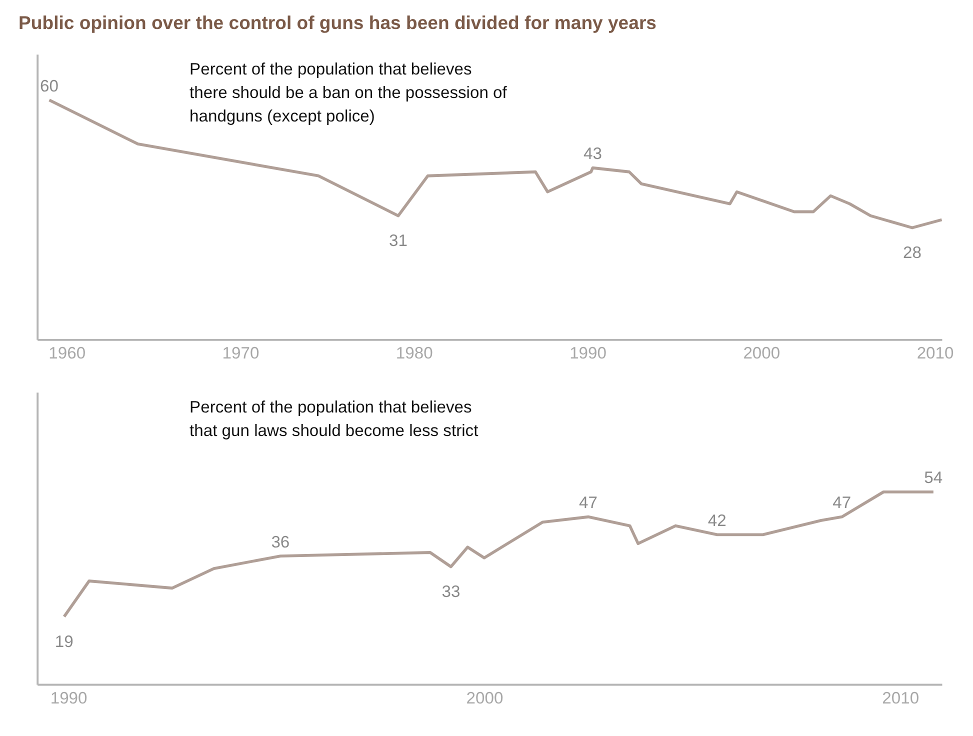  What do you see at coordinates (349, 93) in the screenshot?
I see `annotation: Percent of the population that believes there should be a ban on the possession of handguns (except police)` at bounding box center [349, 93].